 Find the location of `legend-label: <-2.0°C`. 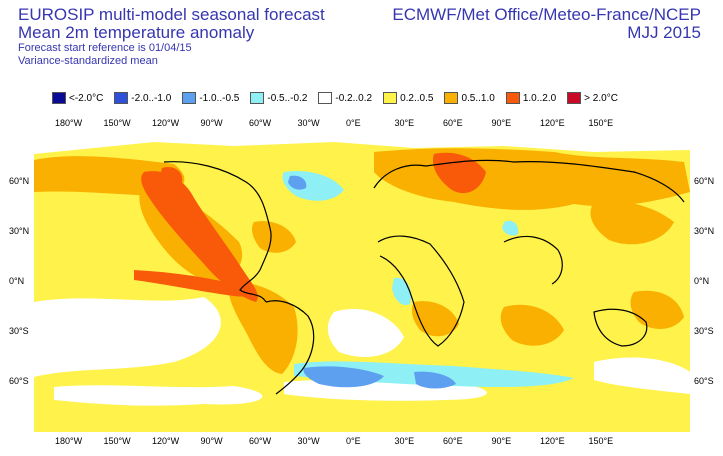

legend-label: <-2.0°C is located at coordinates (86, 98).